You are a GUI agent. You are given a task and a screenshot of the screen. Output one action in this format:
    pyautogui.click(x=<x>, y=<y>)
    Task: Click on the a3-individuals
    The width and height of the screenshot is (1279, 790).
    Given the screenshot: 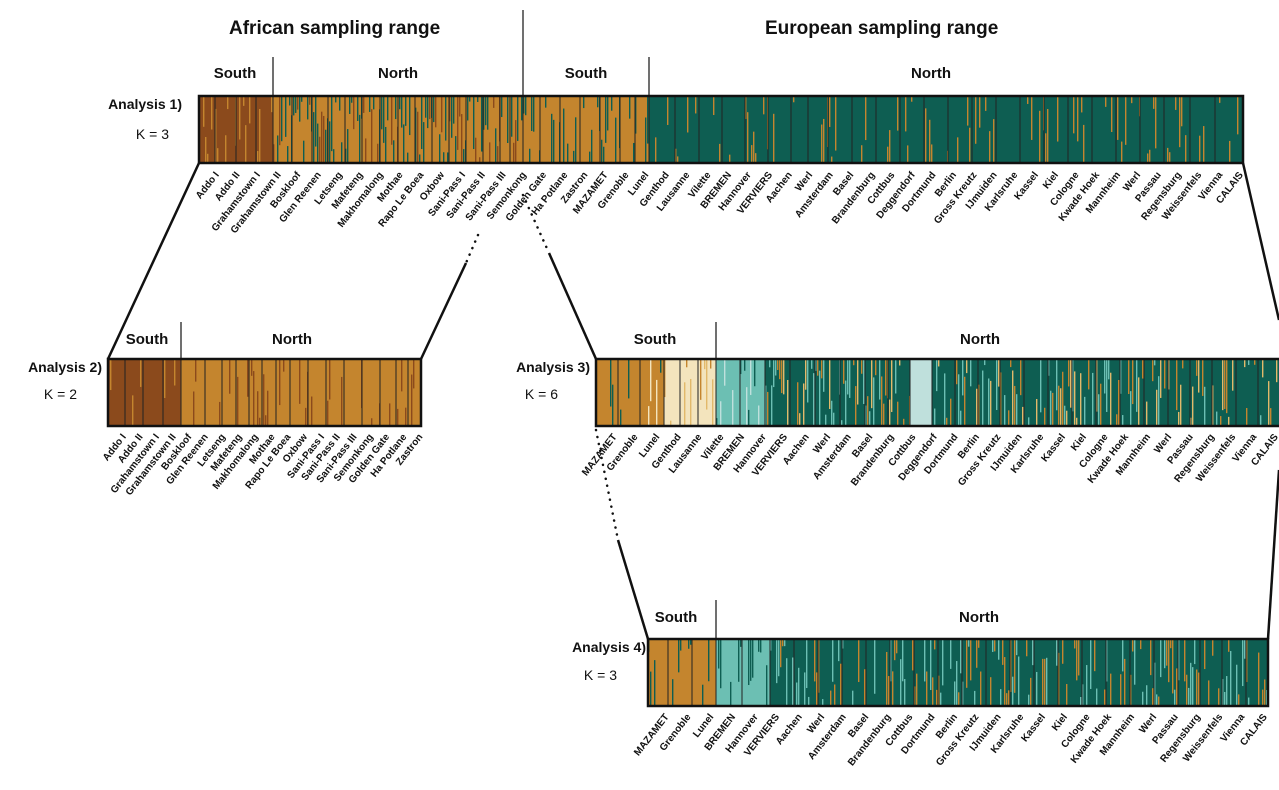 What is the action you would take?
    pyautogui.click(x=1105, y=392)
    